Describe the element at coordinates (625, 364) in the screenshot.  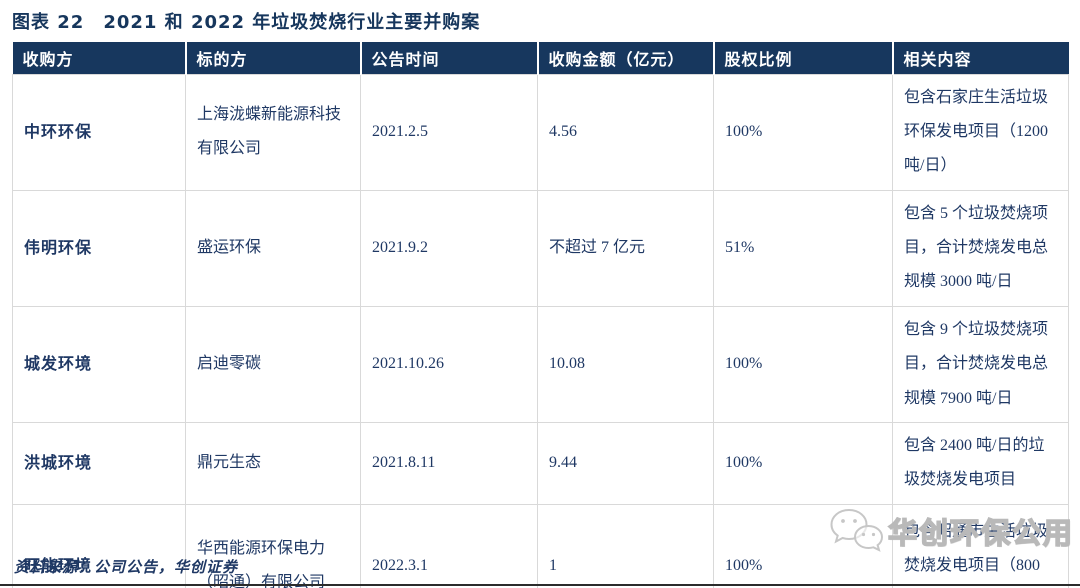
I see `amount-cell: 10.08` at that location.